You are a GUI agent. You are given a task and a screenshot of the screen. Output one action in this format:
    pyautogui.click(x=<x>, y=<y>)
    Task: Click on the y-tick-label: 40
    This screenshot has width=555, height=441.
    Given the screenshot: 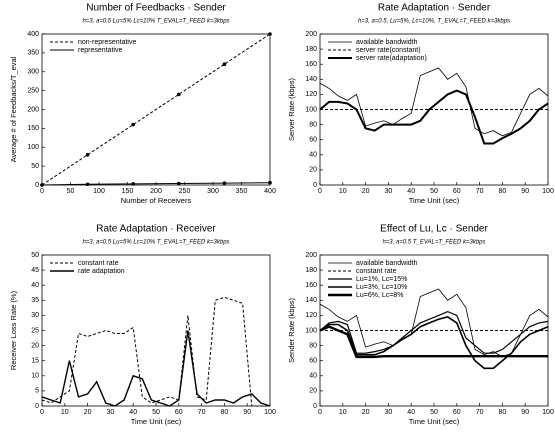 What is the action you would take?
    pyautogui.click(x=35, y=285)
    